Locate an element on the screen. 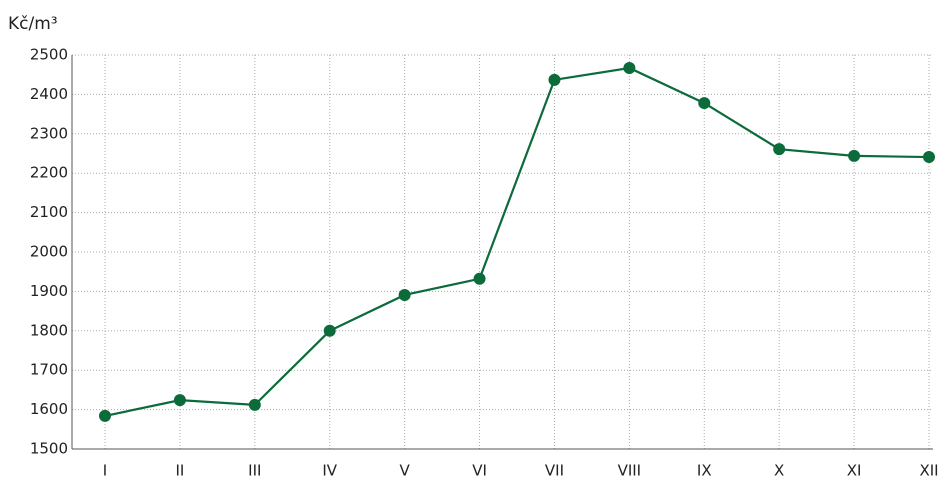  y-tick-label: 2200 is located at coordinates (49, 173).